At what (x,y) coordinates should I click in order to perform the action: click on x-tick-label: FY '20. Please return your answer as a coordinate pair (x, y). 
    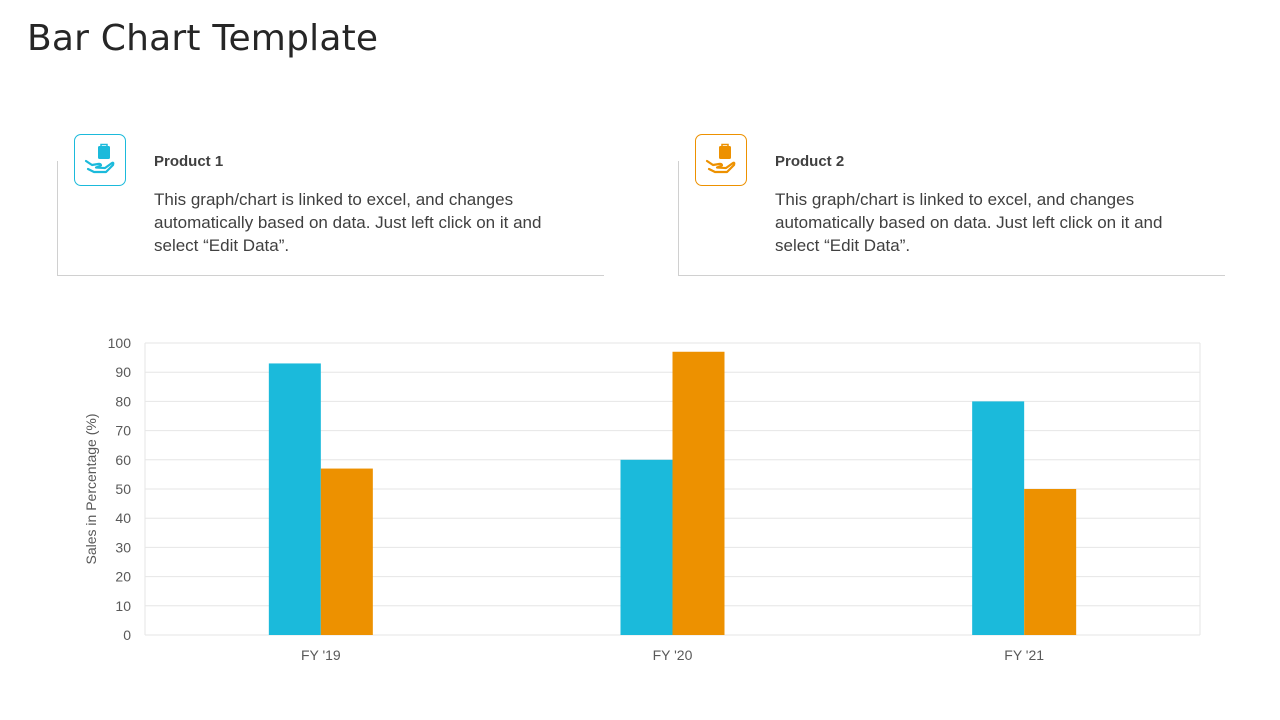
    Looking at the image, I should click on (673, 655).